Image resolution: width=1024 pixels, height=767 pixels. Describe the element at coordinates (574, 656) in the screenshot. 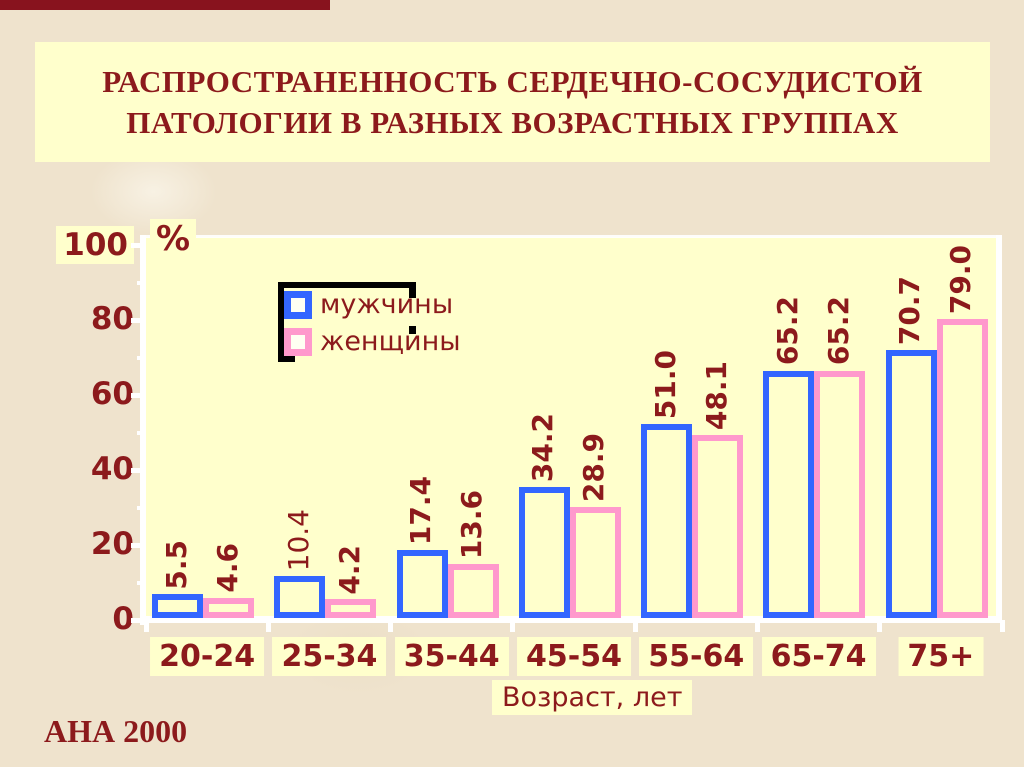

I see `x-category-label-45-54: 45-54` at that location.